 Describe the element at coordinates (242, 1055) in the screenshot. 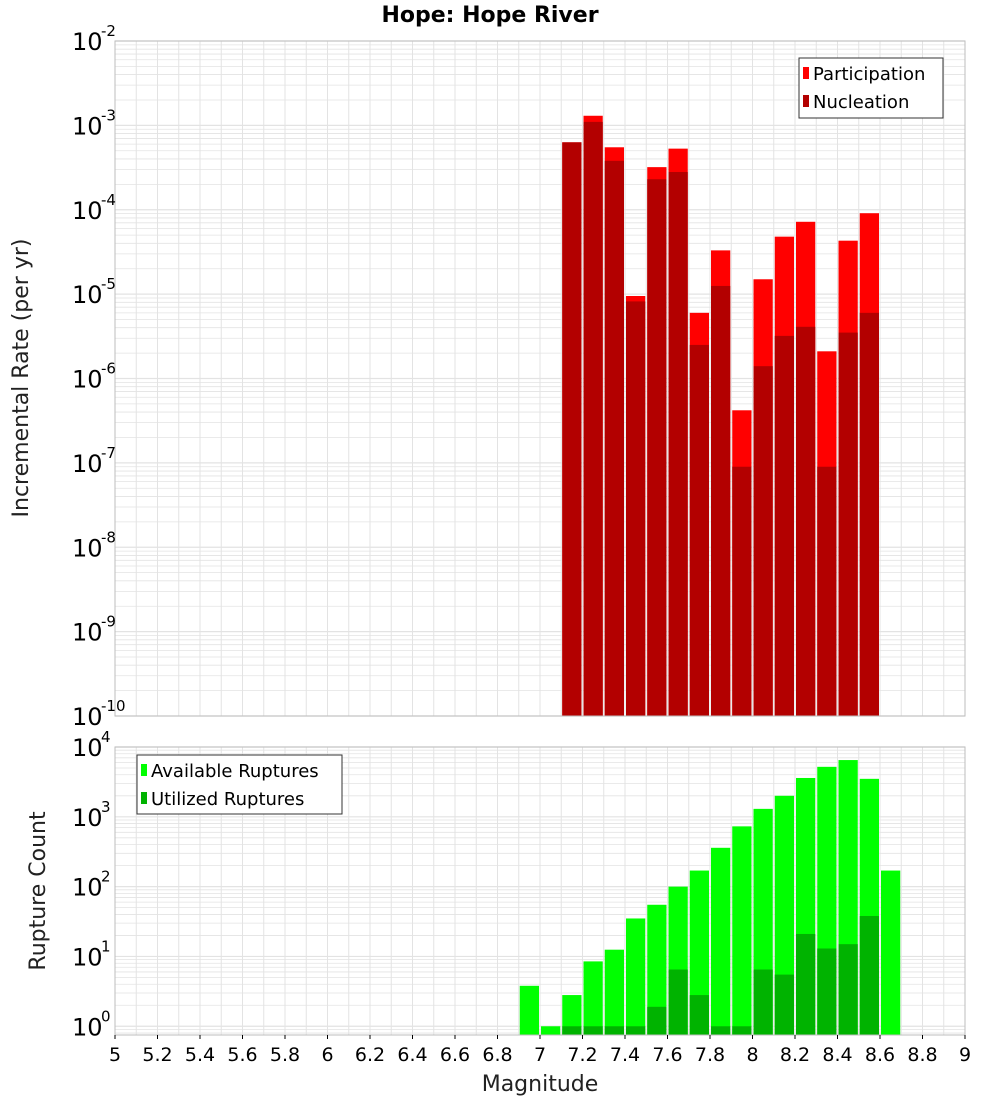

I see `x-tick-label: 5.6` at that location.